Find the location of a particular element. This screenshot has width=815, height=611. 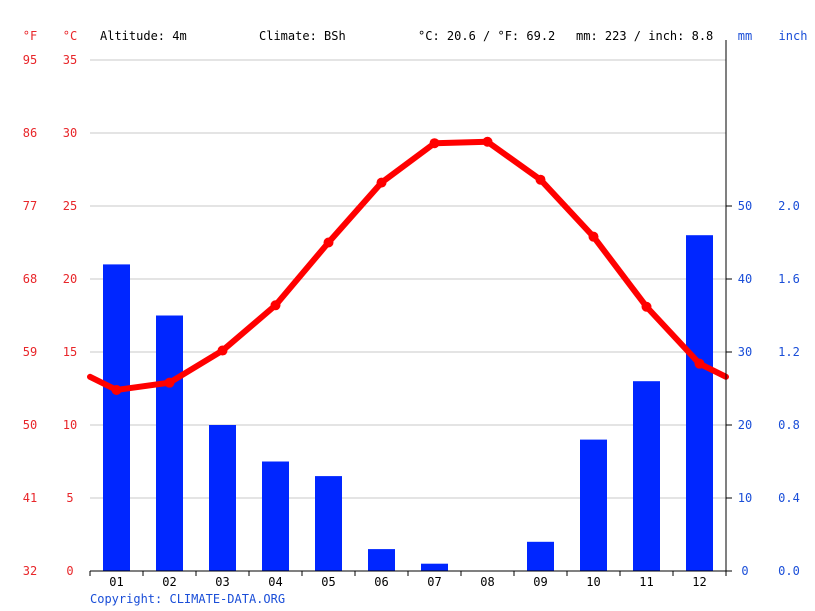

tick-label-celsius: 25 is located at coordinates (70, 206).